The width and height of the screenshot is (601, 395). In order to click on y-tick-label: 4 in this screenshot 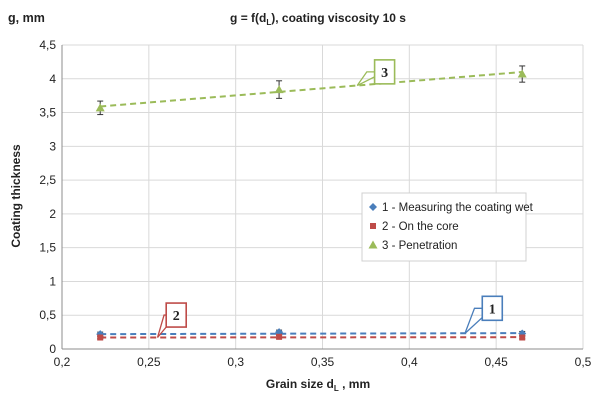, I will do `click(52, 79)`.